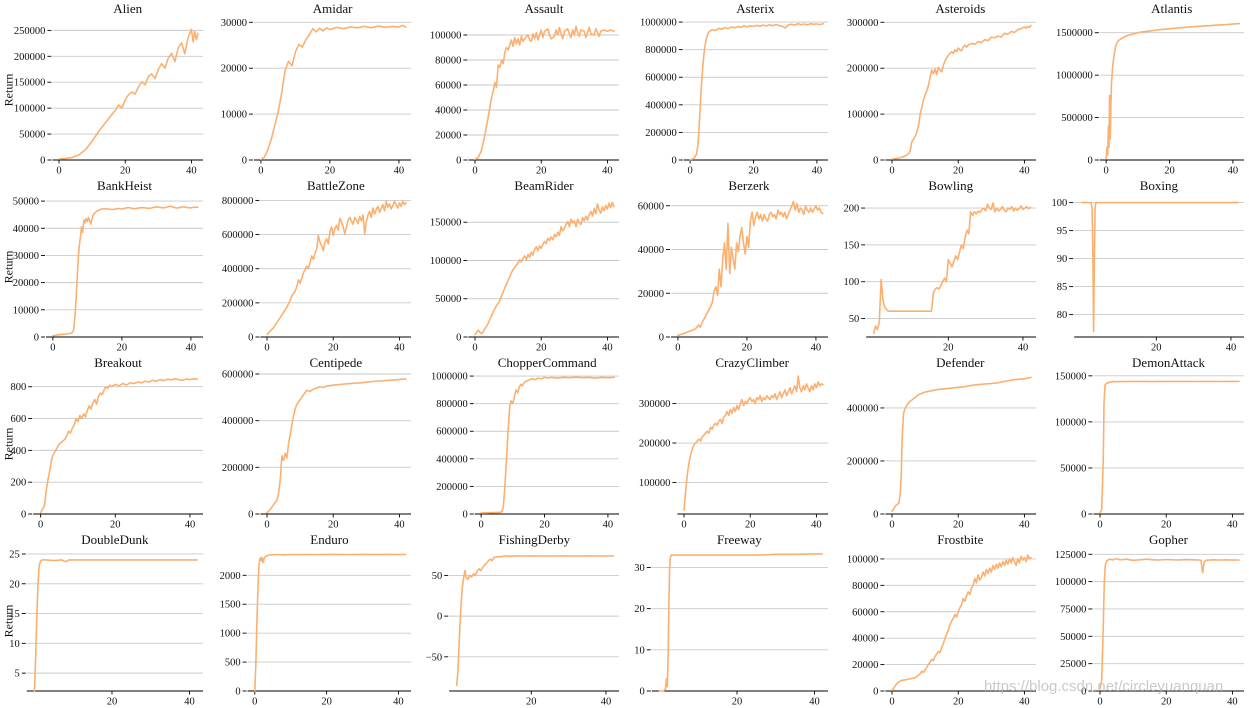 The width and height of the screenshot is (1249, 708). Describe the element at coordinates (104, 619) in the screenshot. I see `subplot-doubledunk: 5 10 15 20 25 20 40 DoubleDunk Return` at that location.